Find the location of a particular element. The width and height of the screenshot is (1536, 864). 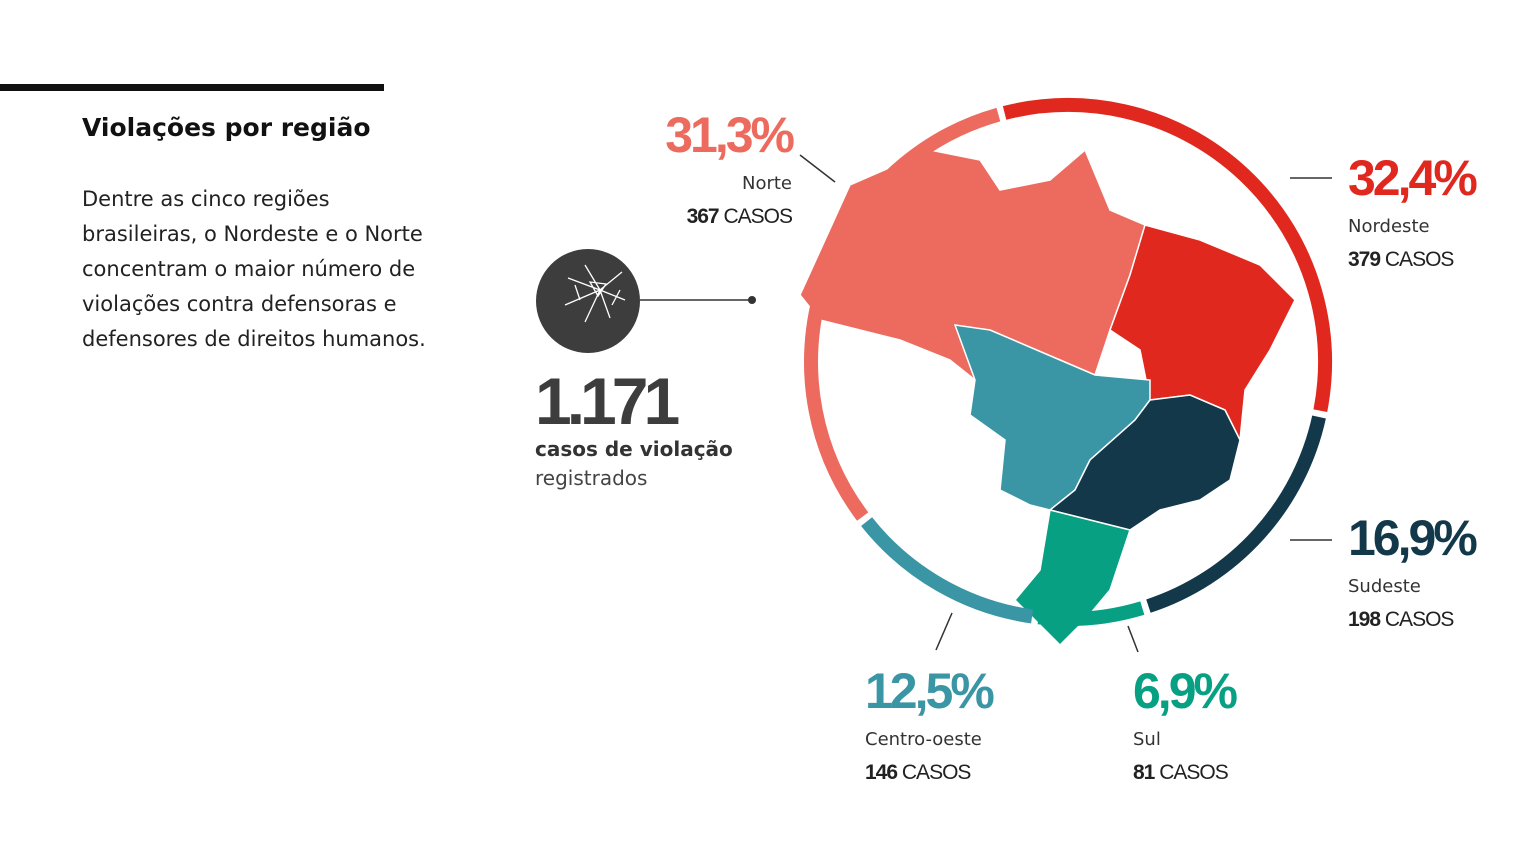

case-count: 146 CASOS is located at coordinates (918, 772).